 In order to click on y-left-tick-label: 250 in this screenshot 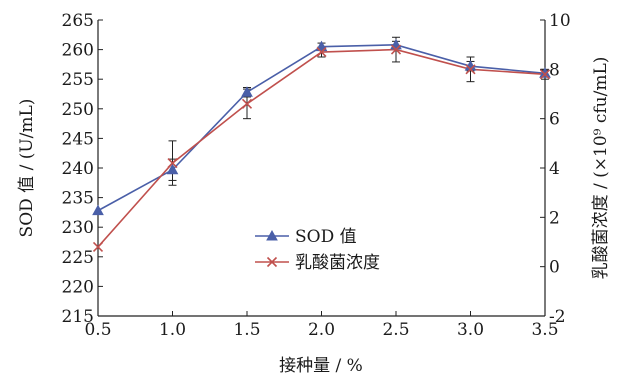, I will do `click(78, 110)`.